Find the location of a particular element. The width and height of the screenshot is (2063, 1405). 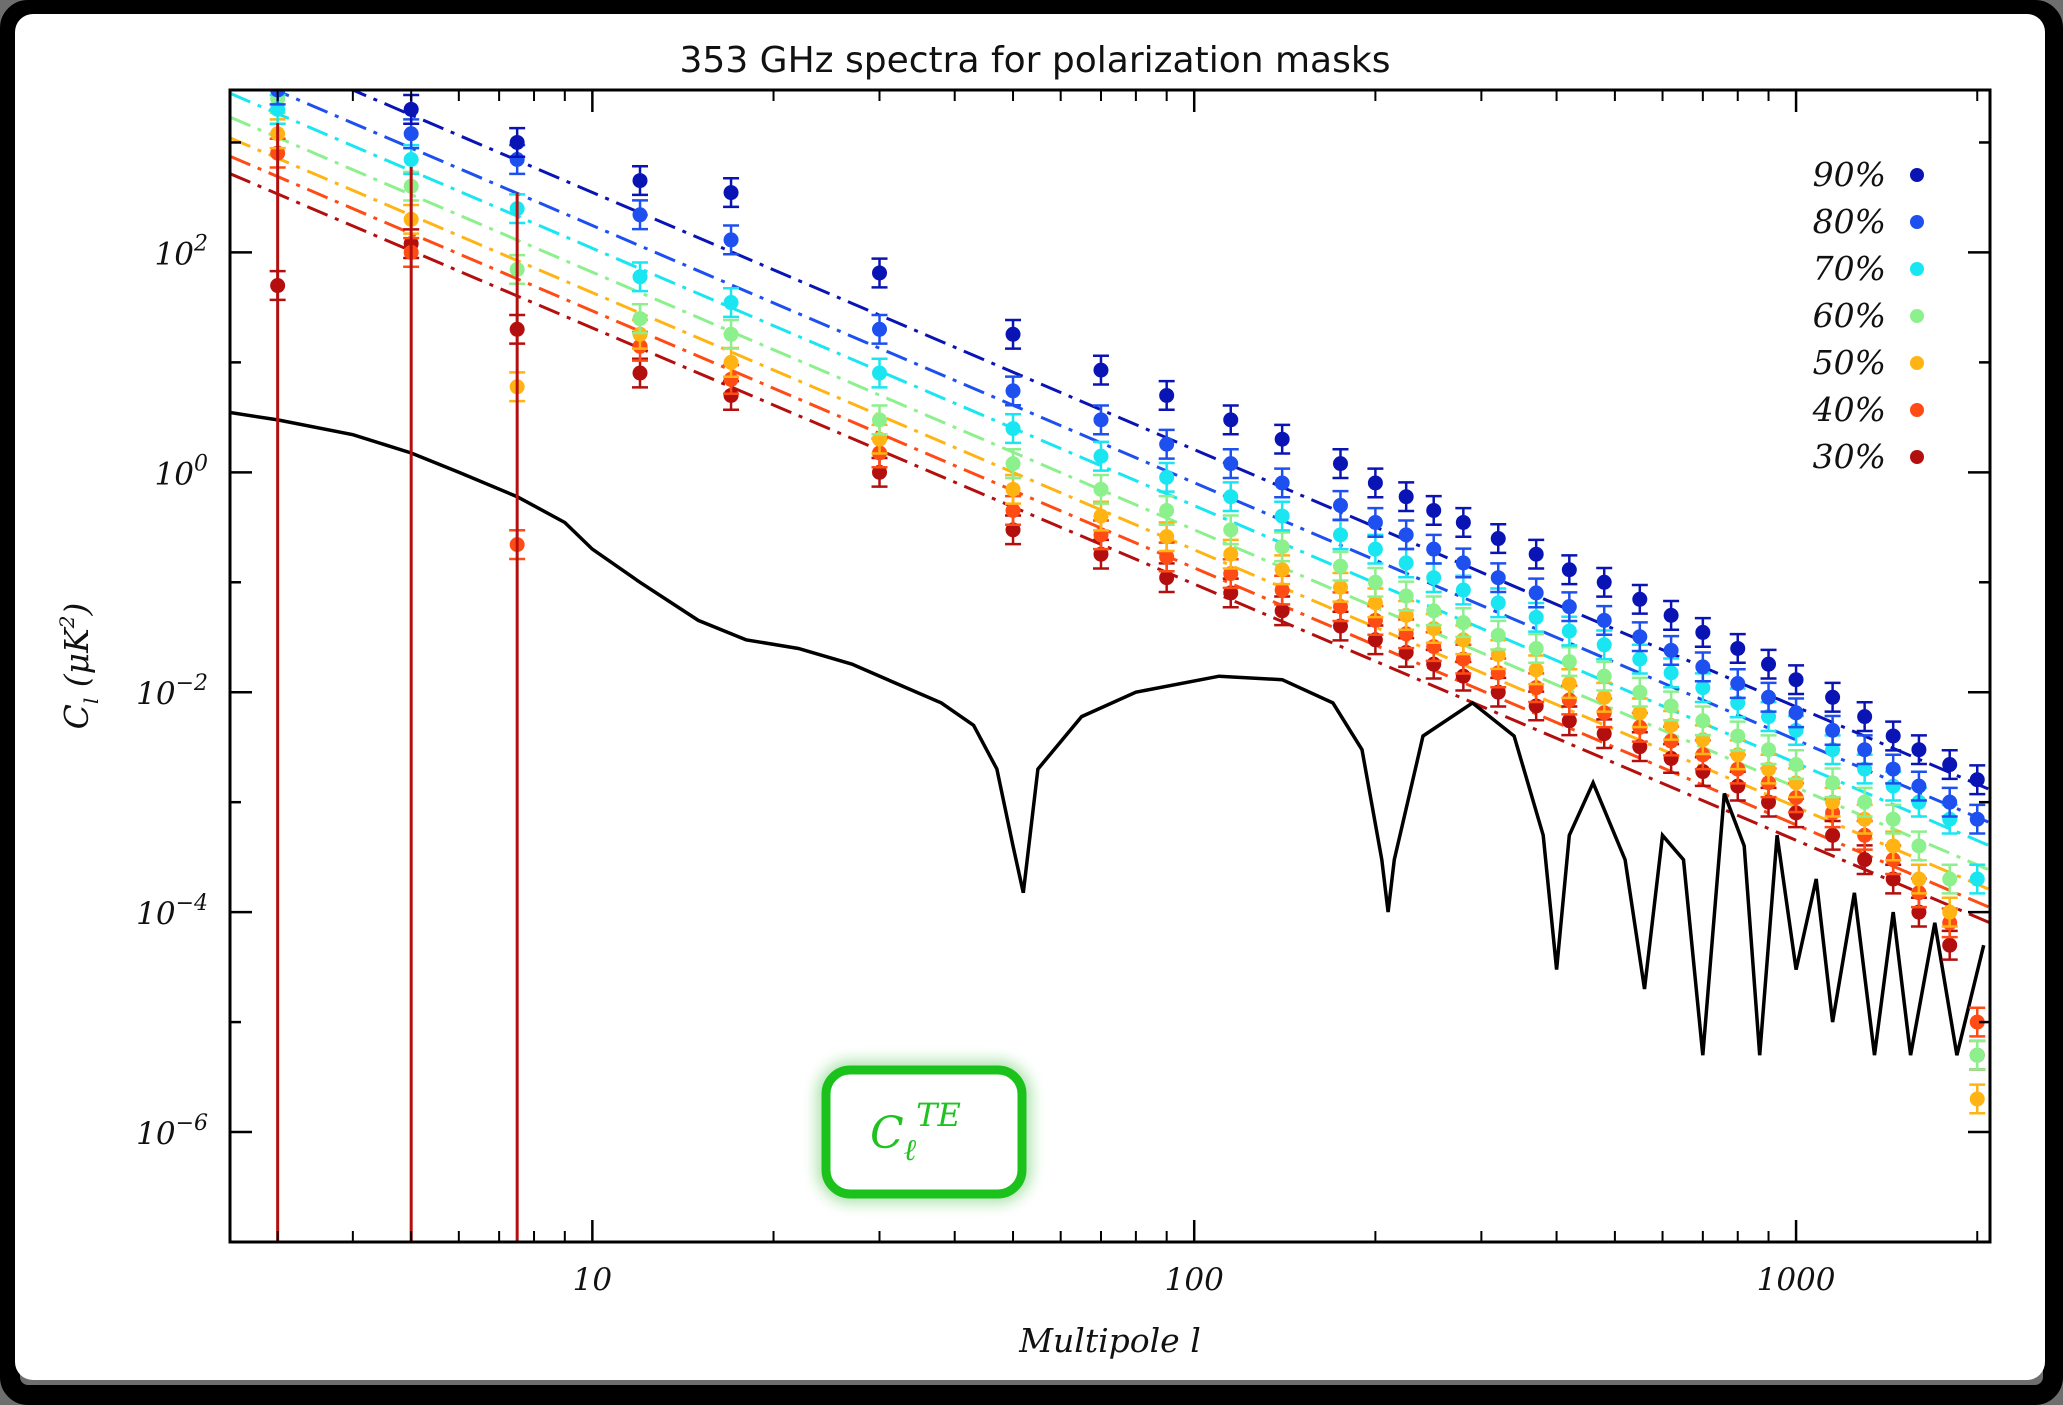

y-tick-label: 10⁻⁴ is located at coordinates (172, 911).